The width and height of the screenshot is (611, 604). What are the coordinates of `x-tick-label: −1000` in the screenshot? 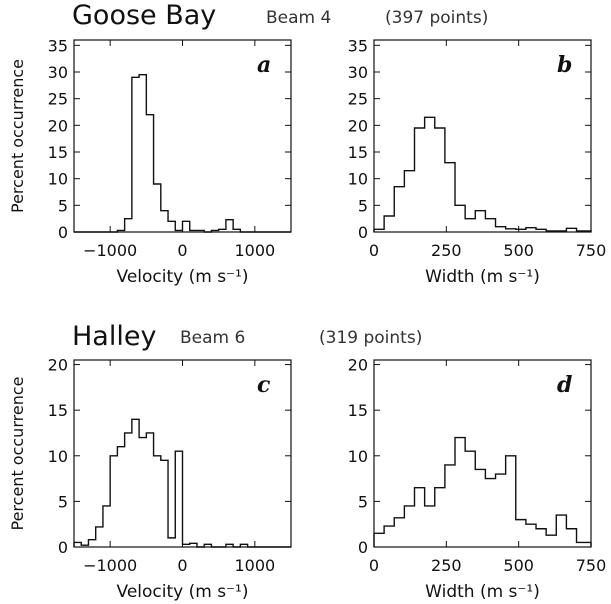 It's located at (110, 250).